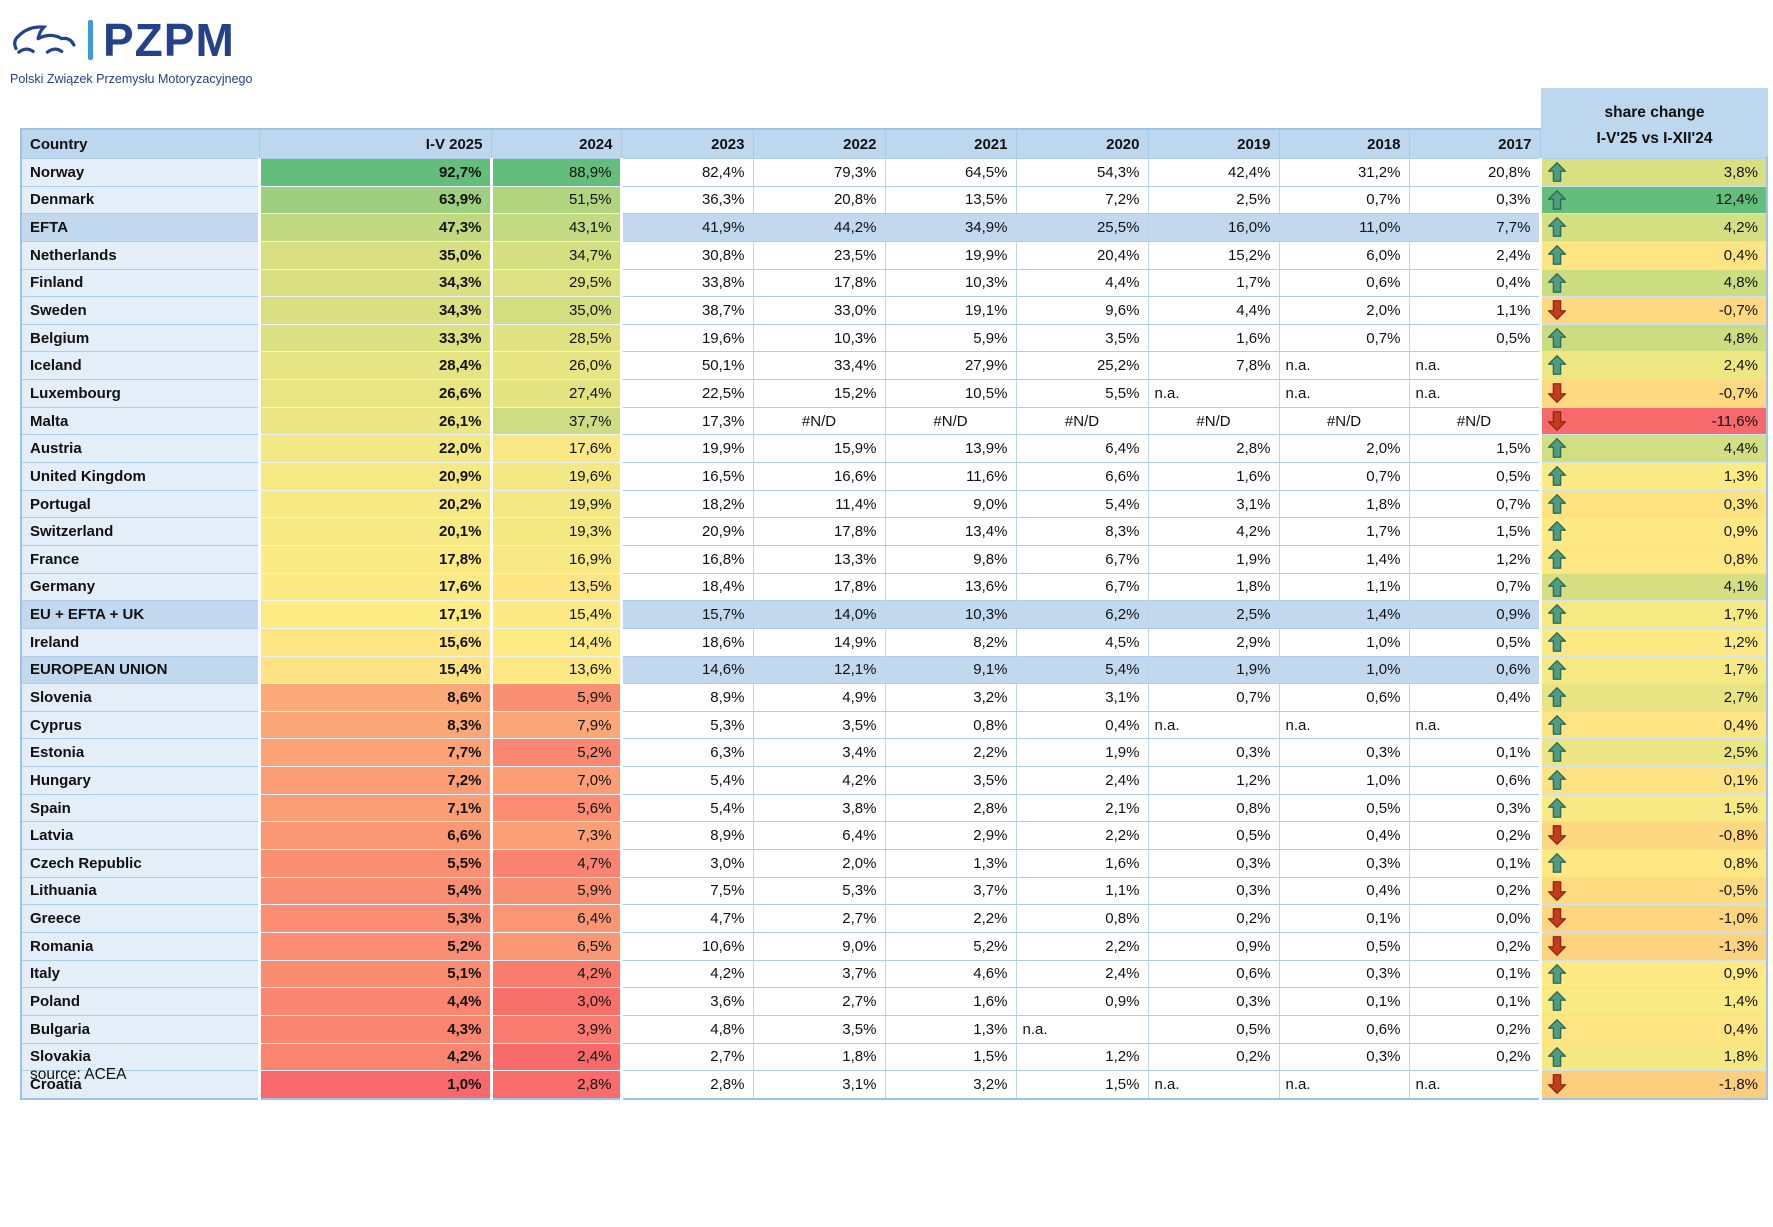 The image size is (1773, 1227). What do you see at coordinates (1652, 946) in the screenshot?
I see `share-change-cell: -1,3%` at bounding box center [1652, 946].